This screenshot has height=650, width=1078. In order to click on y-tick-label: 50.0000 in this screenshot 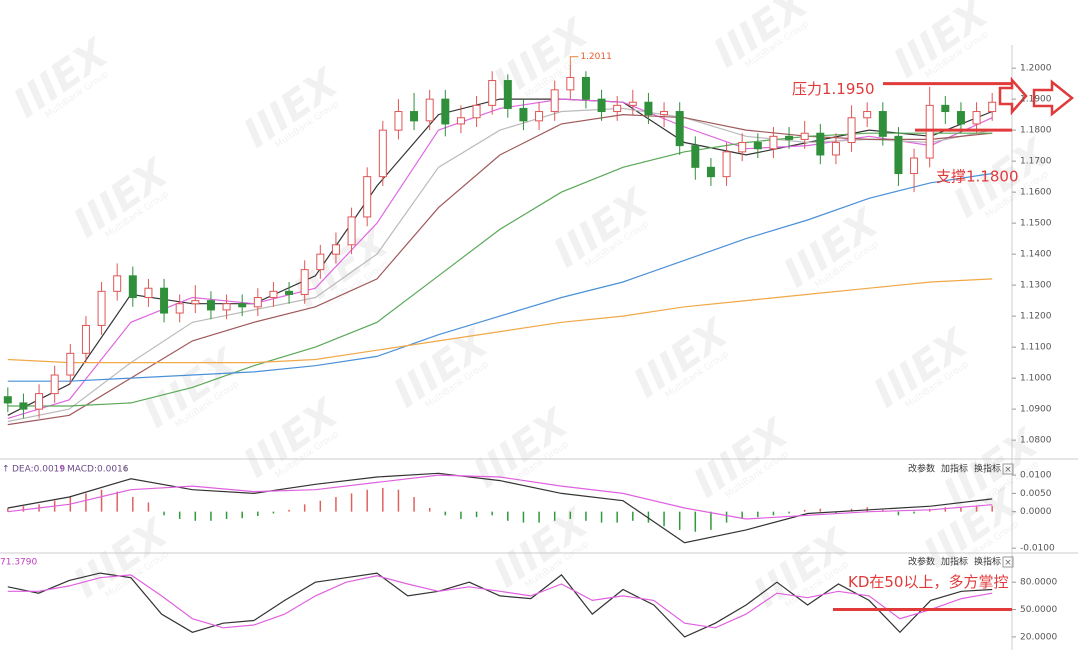, I will do `click(1038, 610)`.